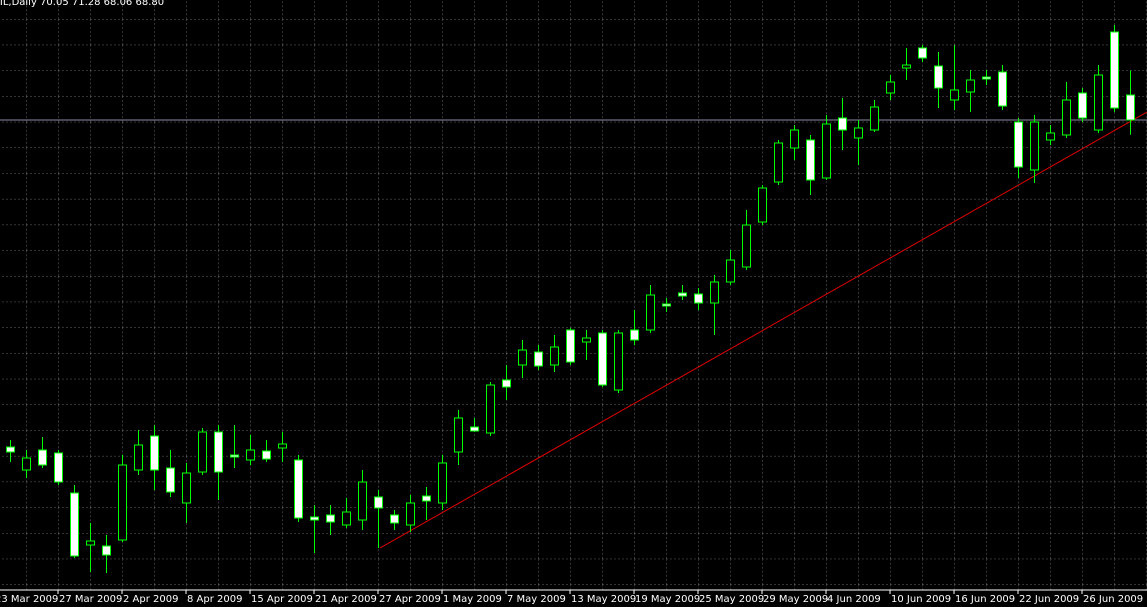 The height and width of the screenshot is (607, 1147). I want to click on x-tick-label: 27 Apr 2009, so click(410, 599).